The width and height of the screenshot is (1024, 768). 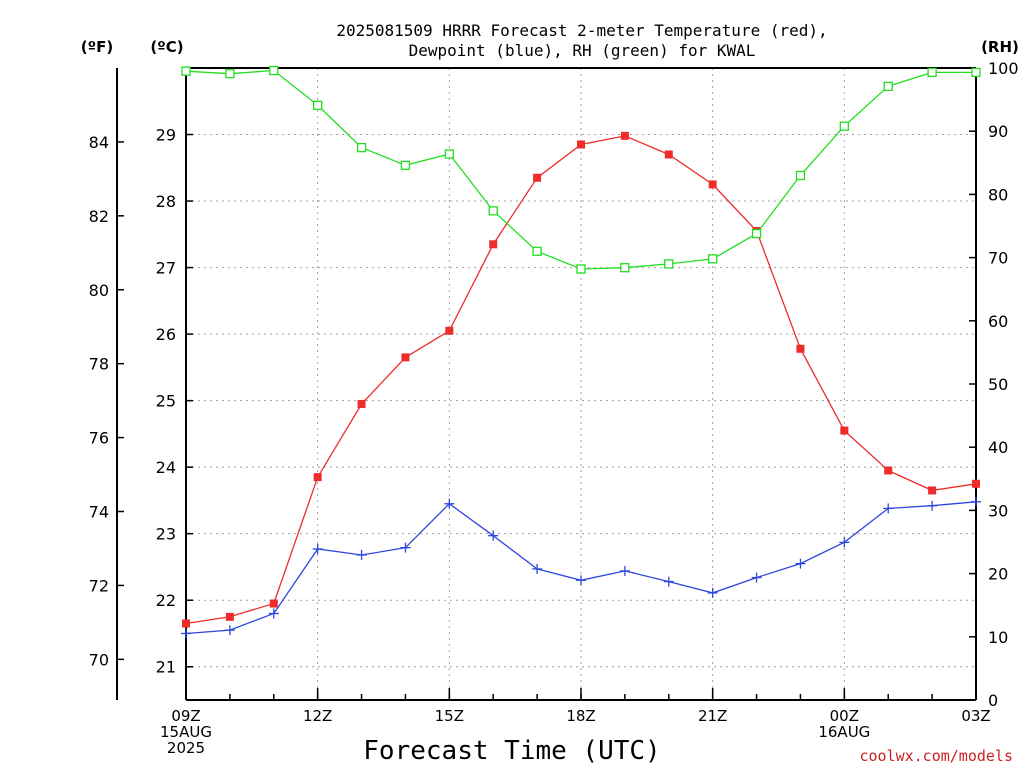 I want to click on fahrenheit-axis-label: (ºF), so click(x=97, y=47).